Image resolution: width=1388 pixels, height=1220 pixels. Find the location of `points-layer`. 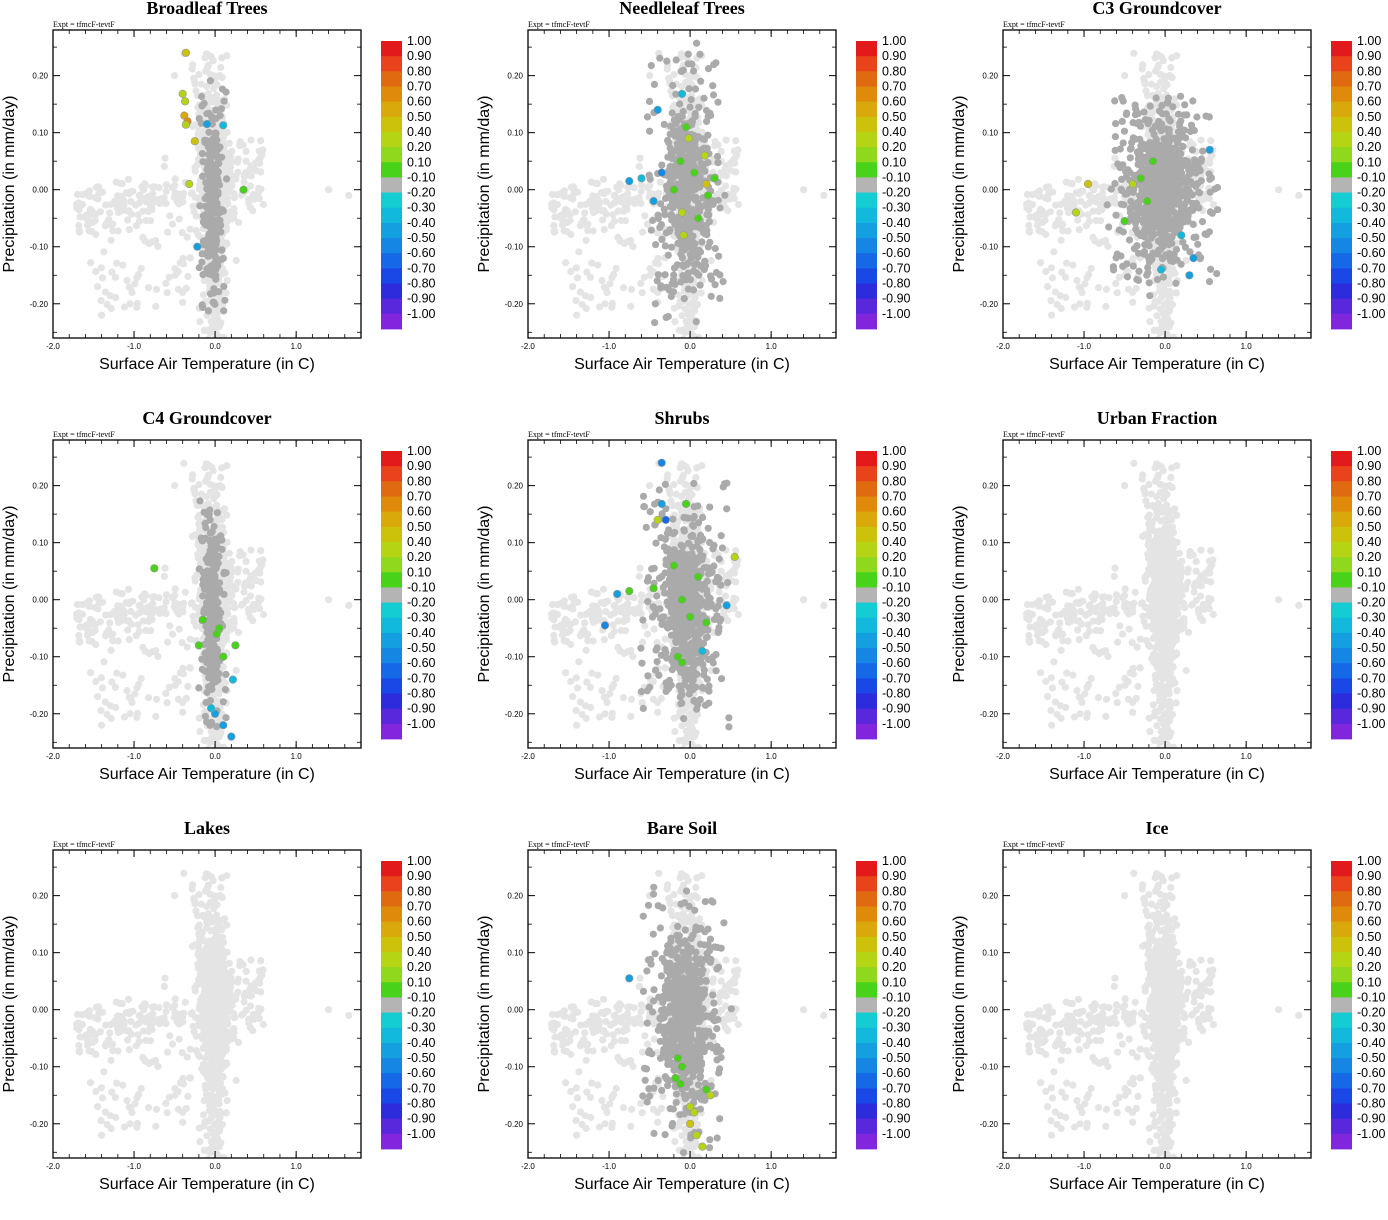

points-layer is located at coordinates (688, 188).